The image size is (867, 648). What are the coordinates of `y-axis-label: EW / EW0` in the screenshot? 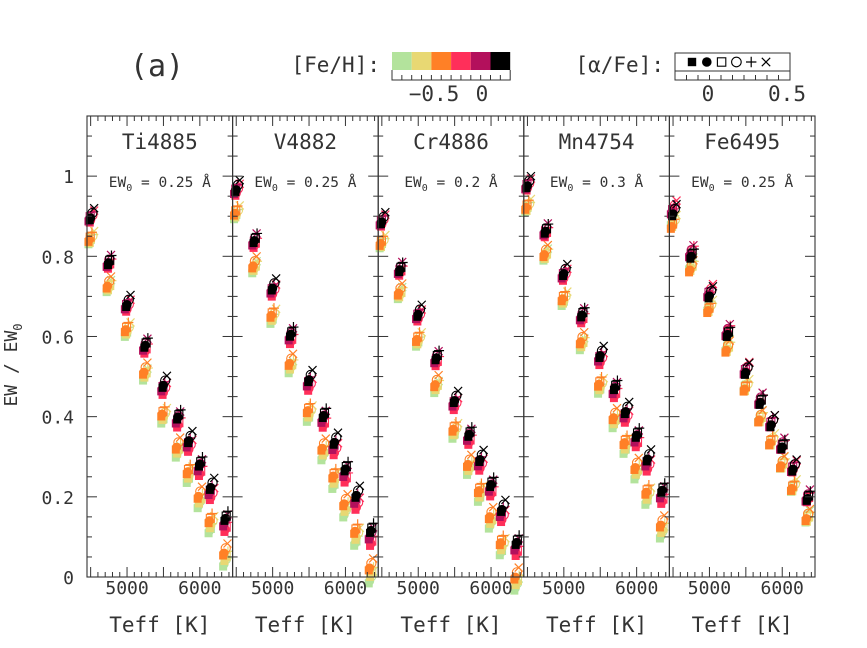 It's located at (13, 364).